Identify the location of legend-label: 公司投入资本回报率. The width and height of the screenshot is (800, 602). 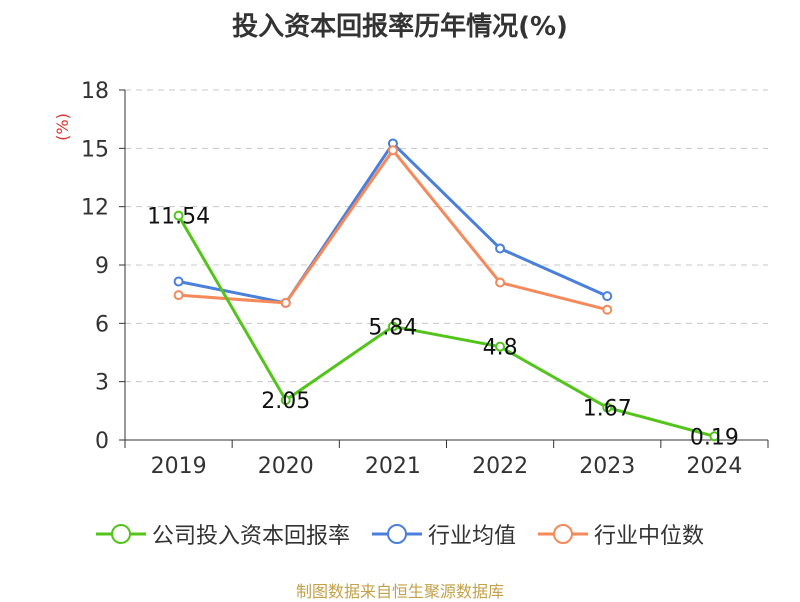
(250, 536).